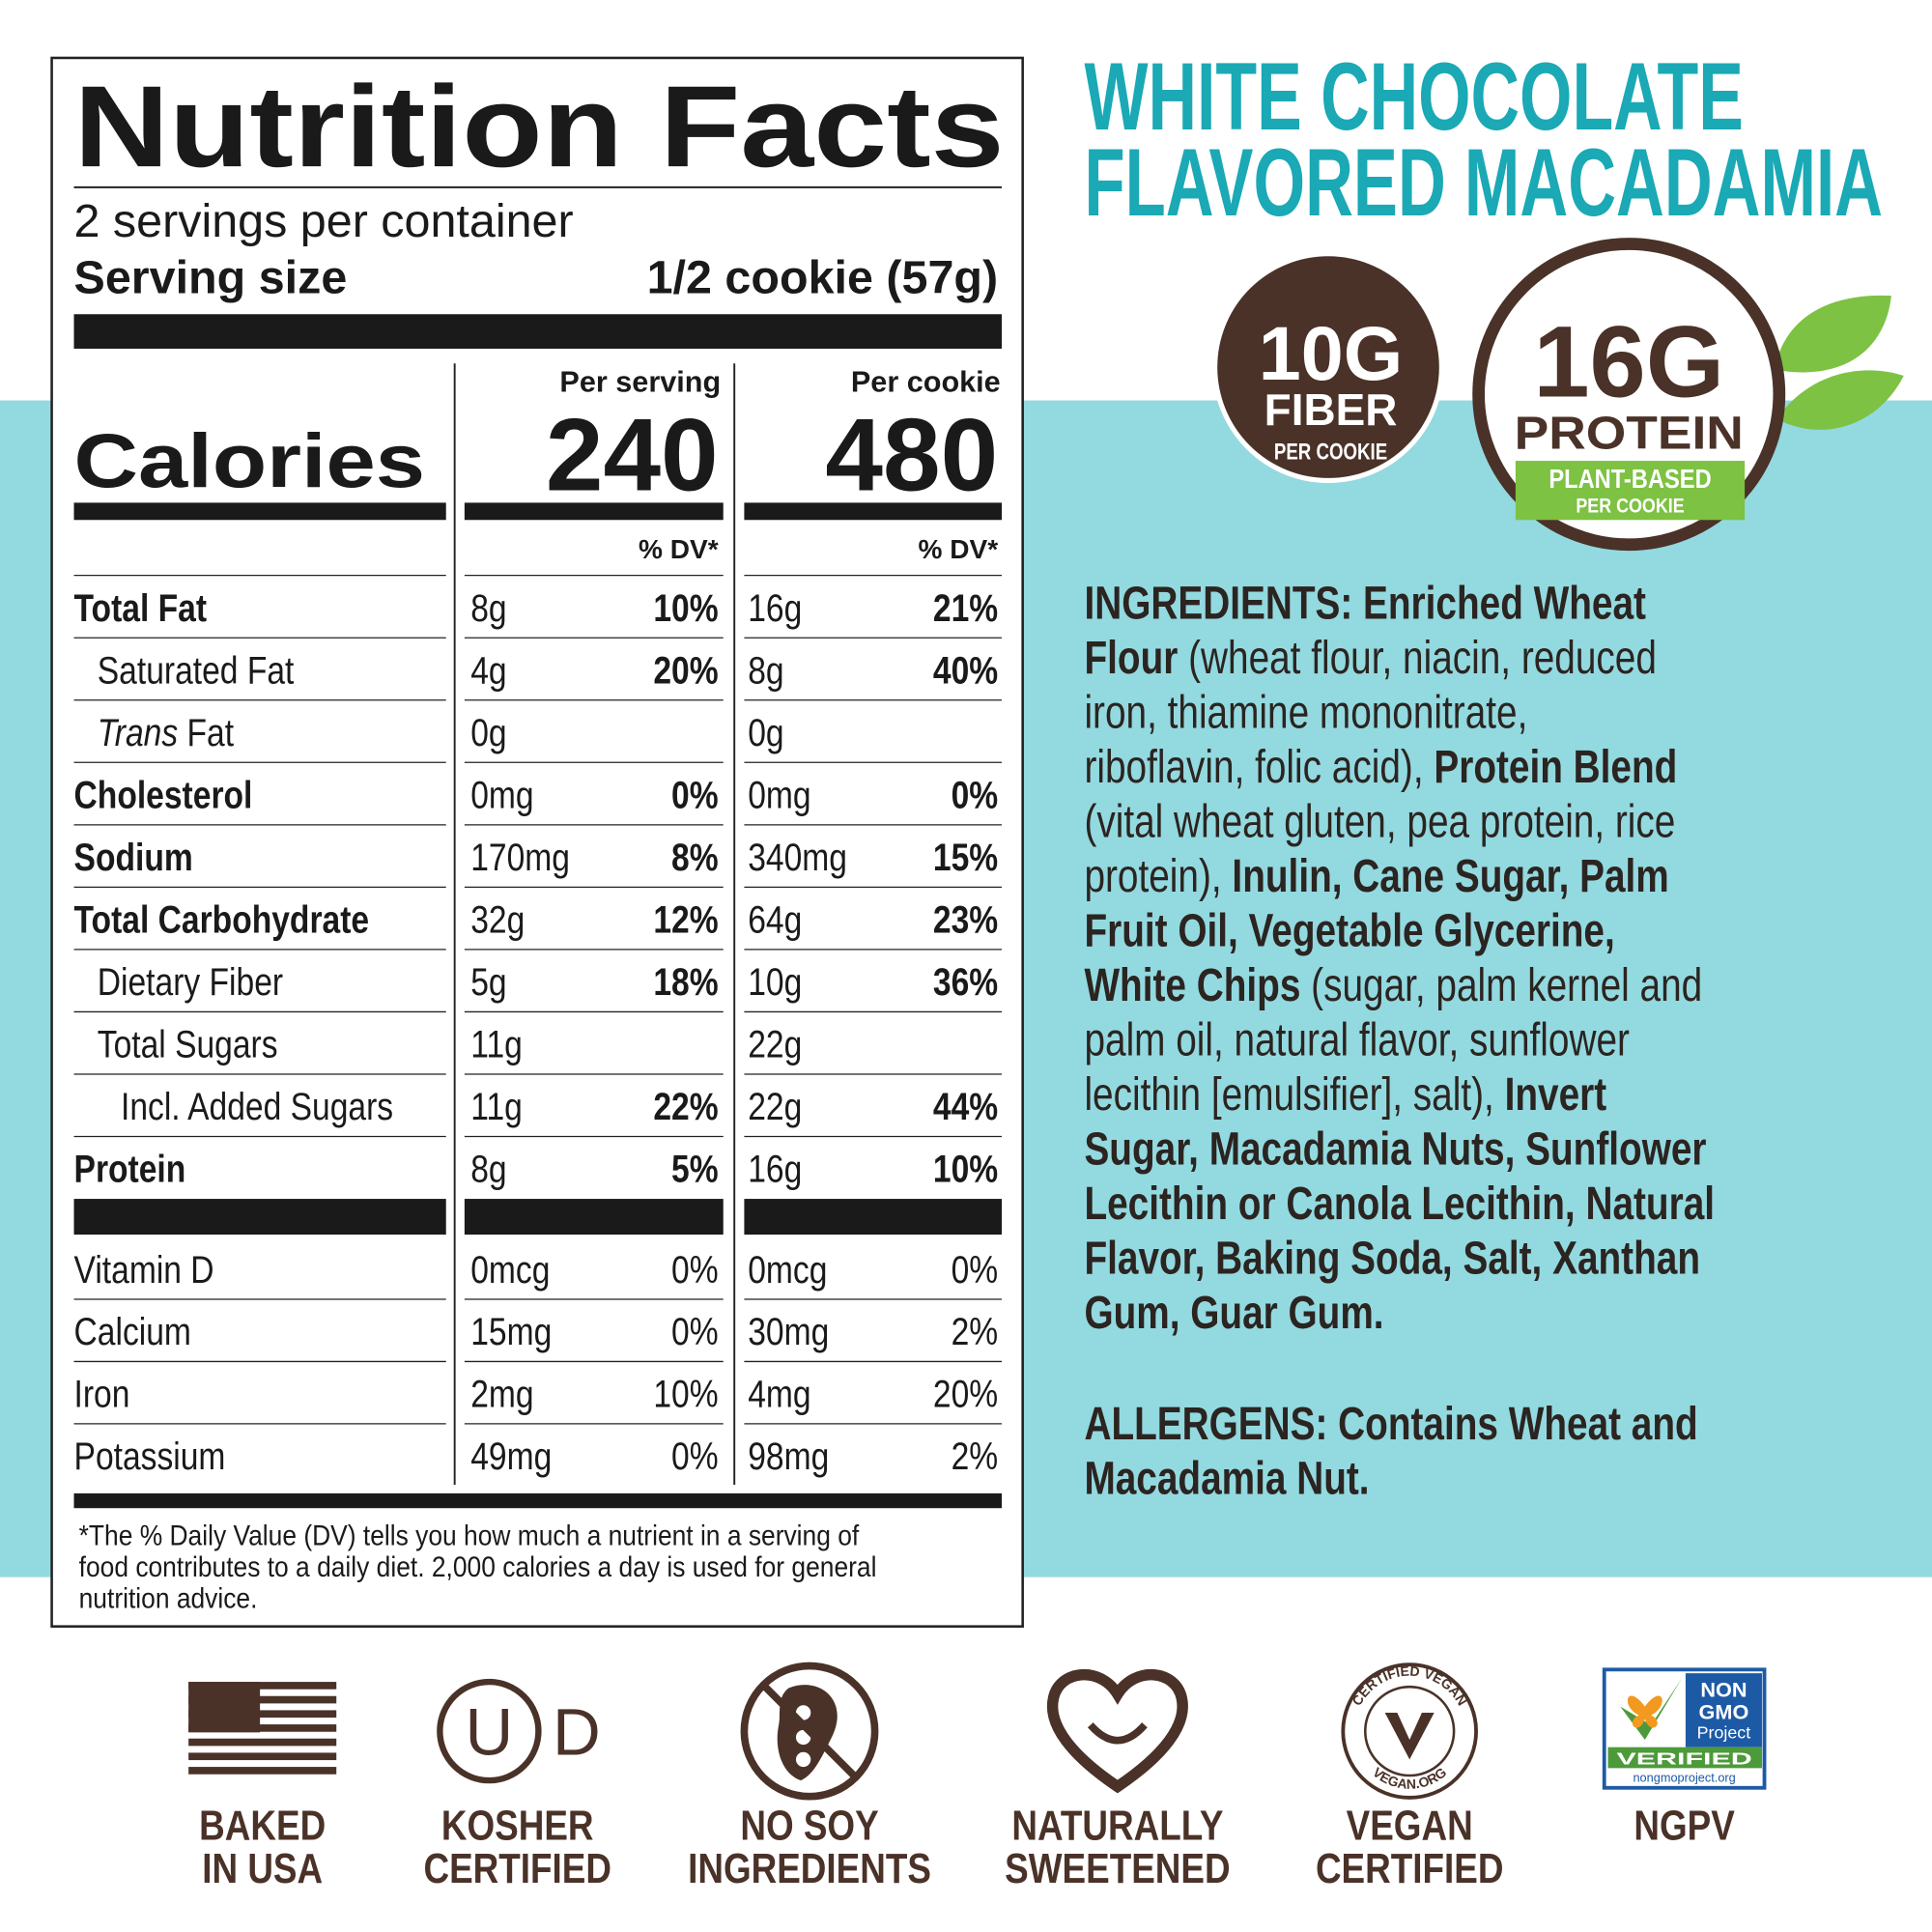 Image resolution: width=1932 pixels, height=1932 pixels. I want to click on vegan-inner, so click(1409, 1731).